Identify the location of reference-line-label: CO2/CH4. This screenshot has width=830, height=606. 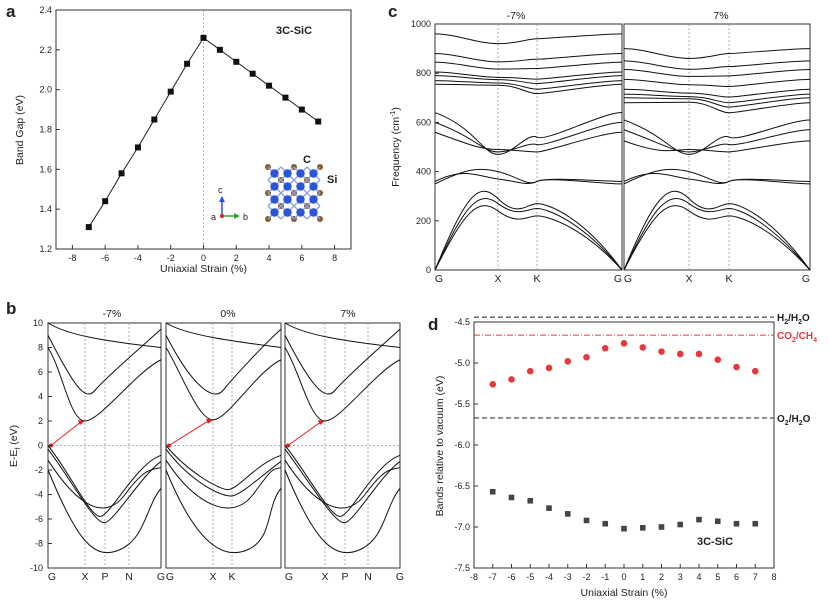
(797, 337).